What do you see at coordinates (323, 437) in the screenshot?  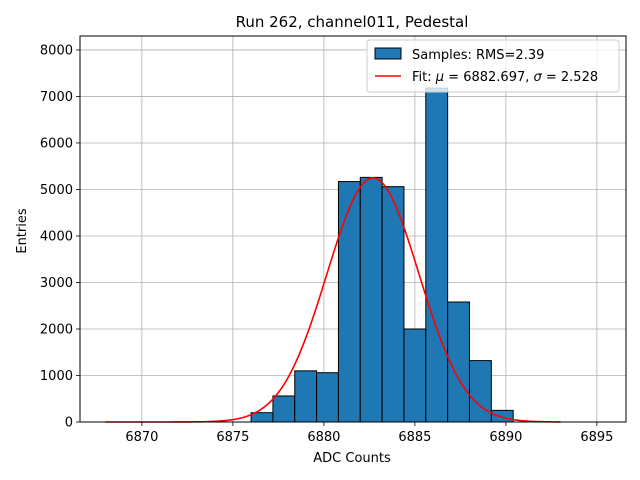 I see `x-tick-label: 6880` at bounding box center [323, 437].